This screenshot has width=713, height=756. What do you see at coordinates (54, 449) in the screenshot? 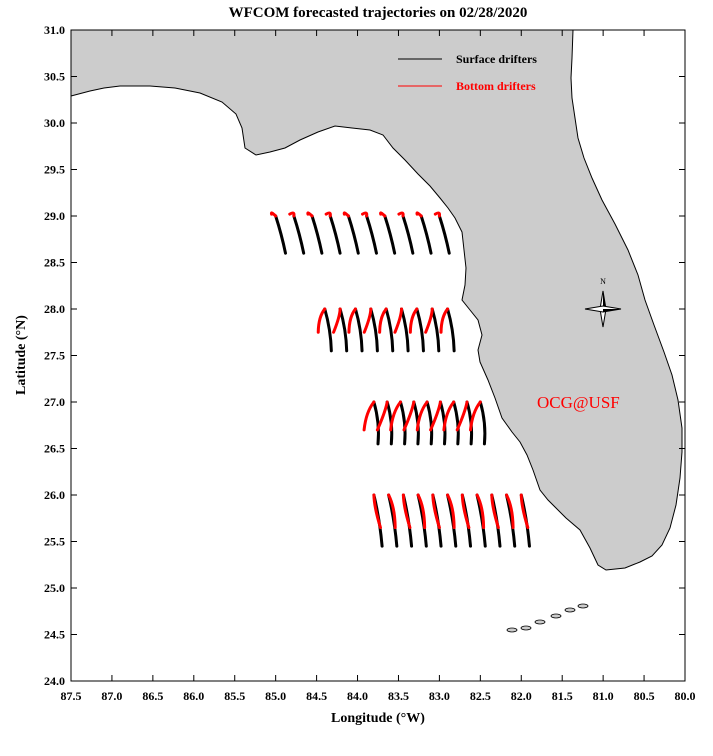
I see `y-tick-label: 26.5` at bounding box center [54, 449].